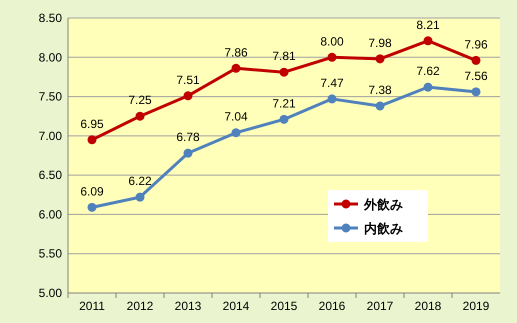 This screenshot has height=323, width=517. What do you see at coordinates (50, 214) in the screenshot?
I see `y-tick-label: 6.00` at bounding box center [50, 214].